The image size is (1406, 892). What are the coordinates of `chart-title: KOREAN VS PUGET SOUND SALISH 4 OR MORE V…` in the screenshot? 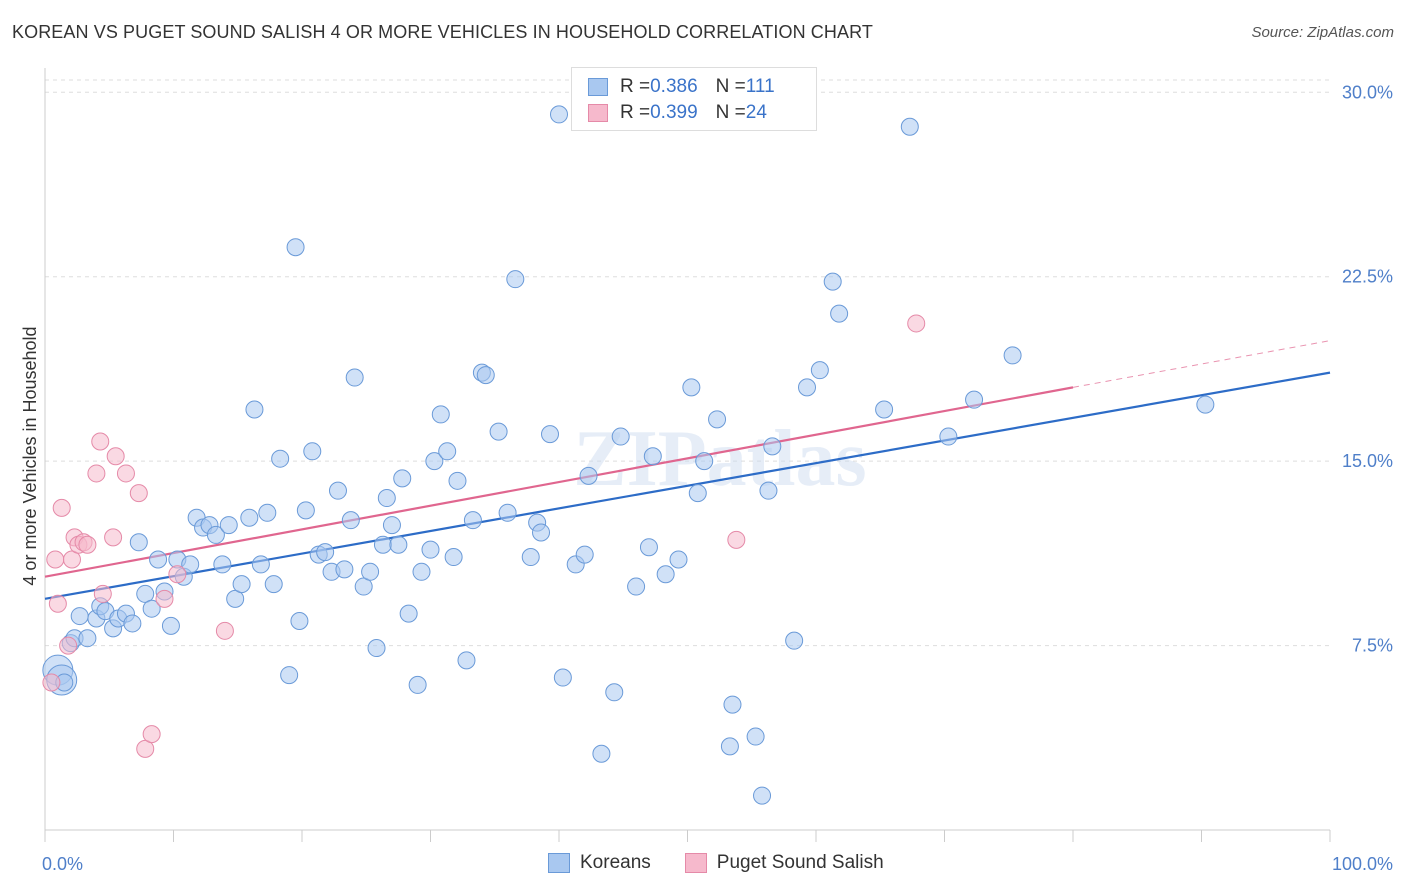 It's located at (442, 32).